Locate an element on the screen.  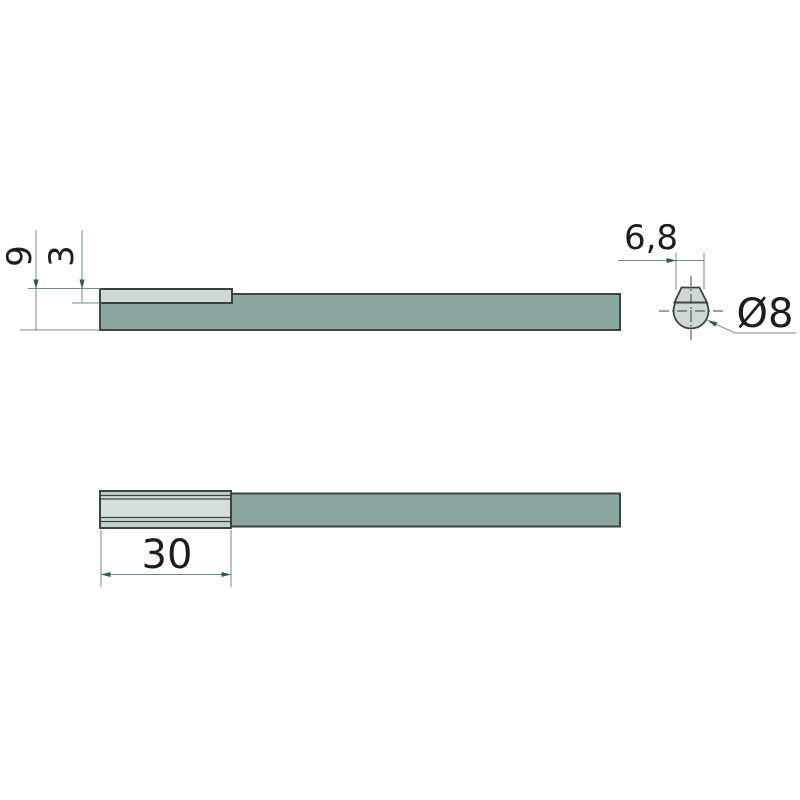
dim-label-total-height: 9 is located at coordinates (20, 256).